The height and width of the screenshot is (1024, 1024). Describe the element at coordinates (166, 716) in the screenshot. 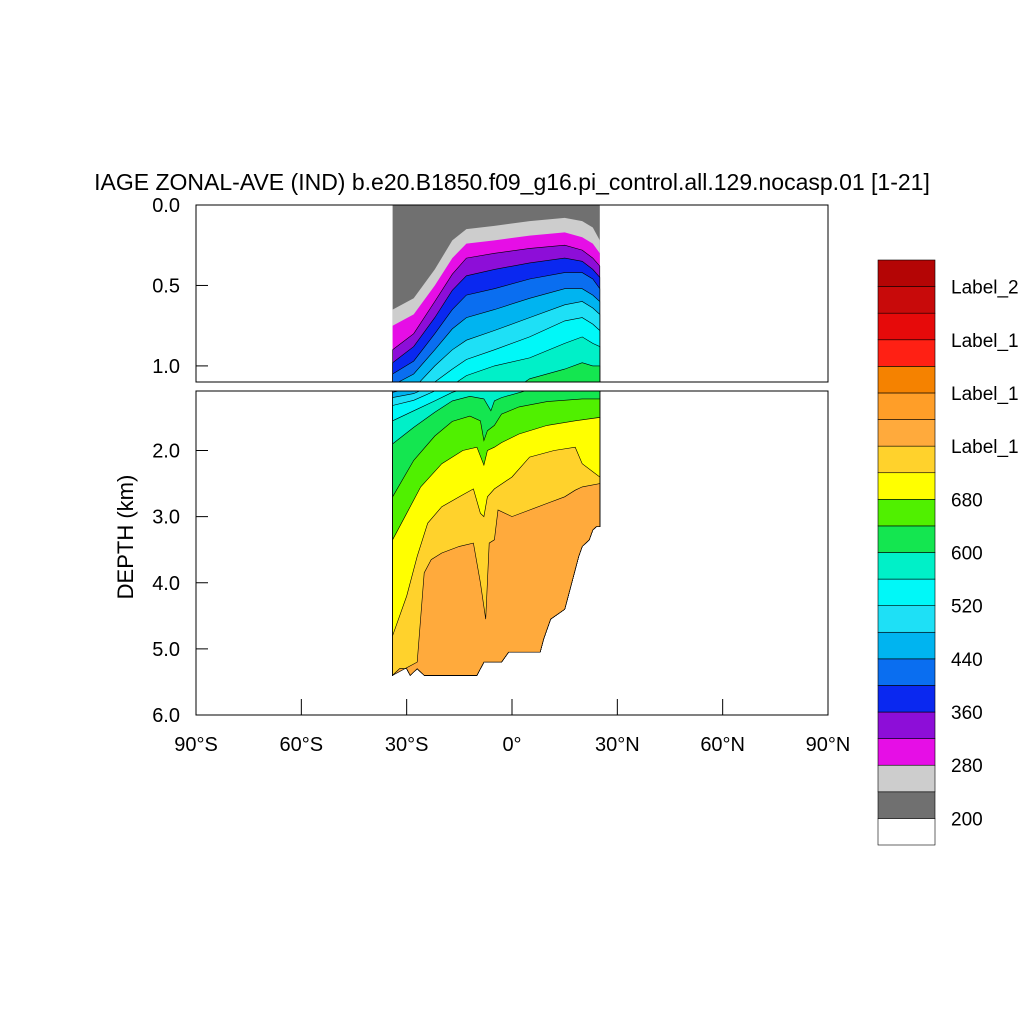

I see `y-tick-label-lower: 6.0` at that location.